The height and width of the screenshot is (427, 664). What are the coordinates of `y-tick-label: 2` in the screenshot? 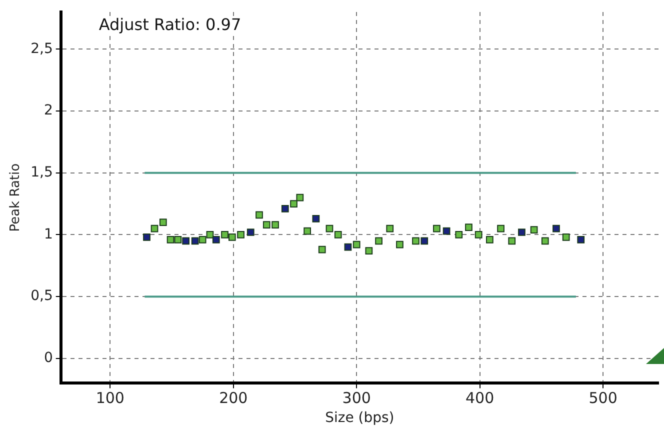 It's located at (48, 110).